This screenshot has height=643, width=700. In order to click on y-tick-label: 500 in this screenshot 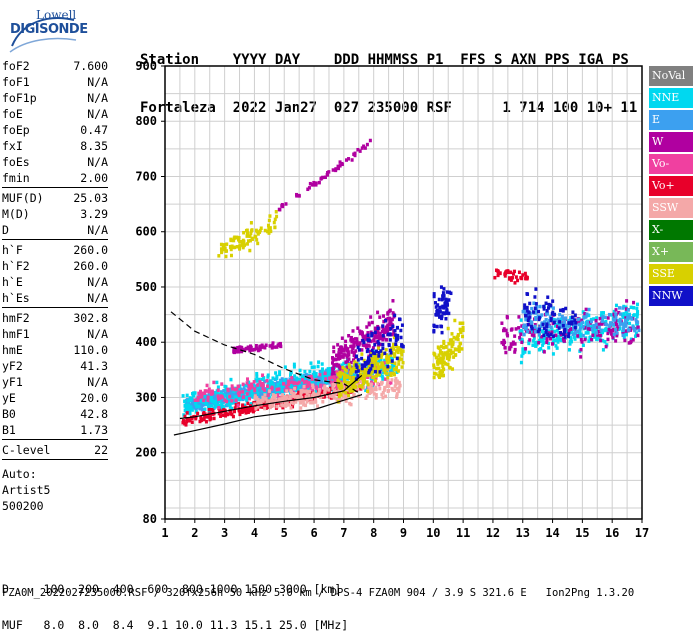, I will do `click(146, 287)`.